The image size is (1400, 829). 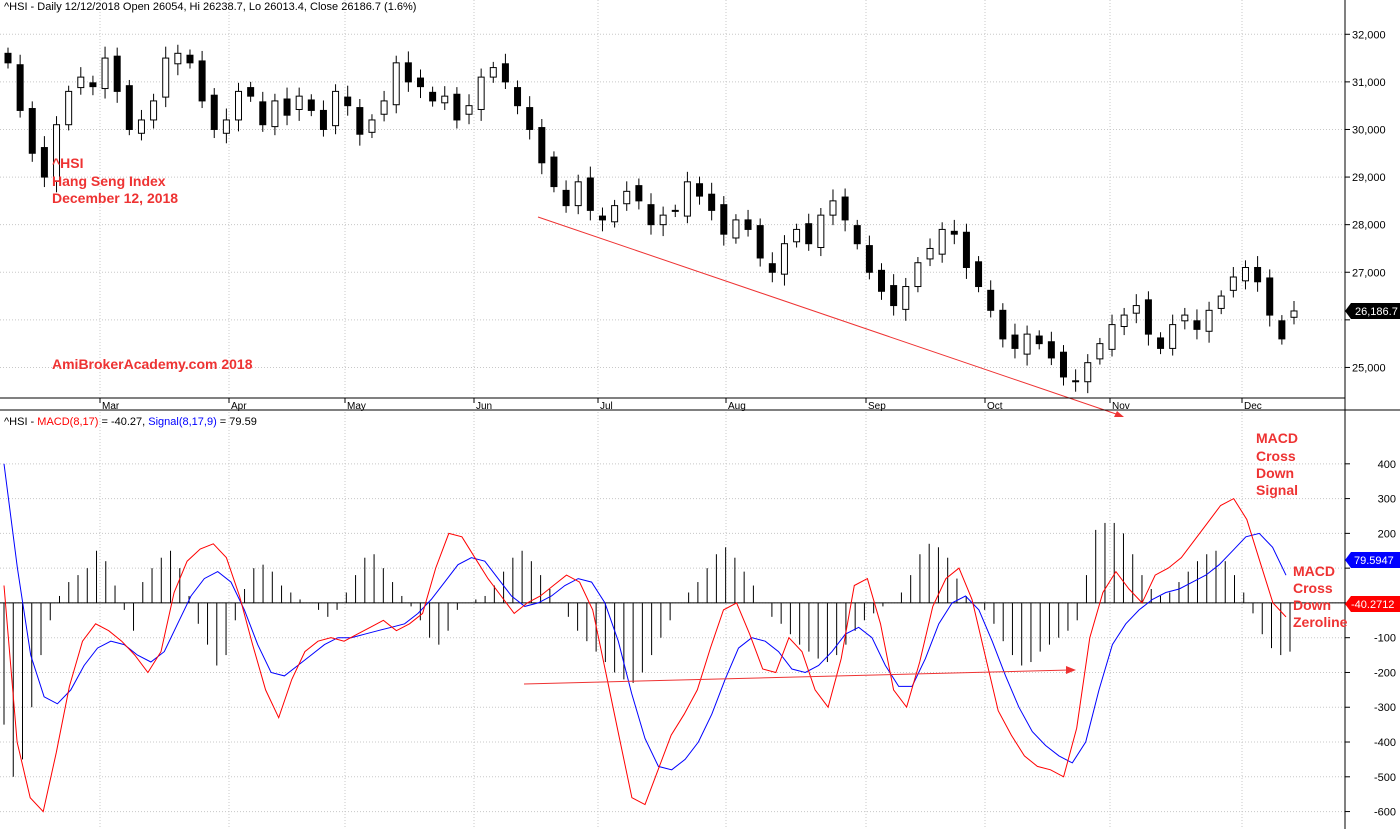 What do you see at coordinates (1277, 438) in the screenshot?
I see `cross-signal-line-1: MACD` at bounding box center [1277, 438].